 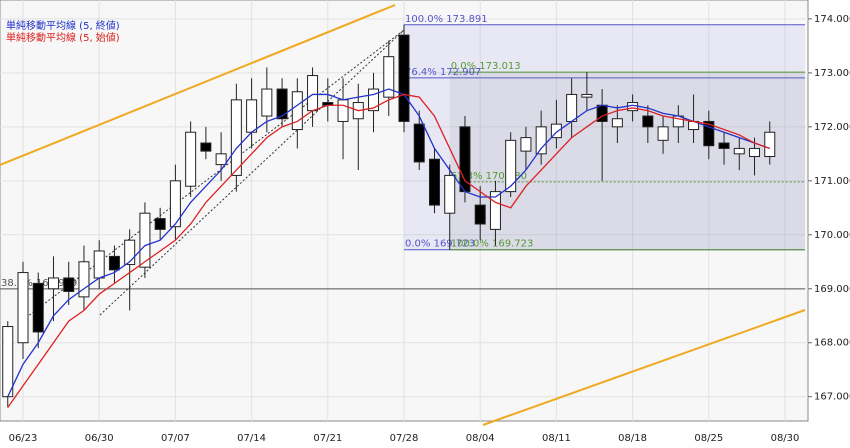 What do you see at coordinates (644, 367) in the screenshot?
I see `trend-line` at bounding box center [644, 367].